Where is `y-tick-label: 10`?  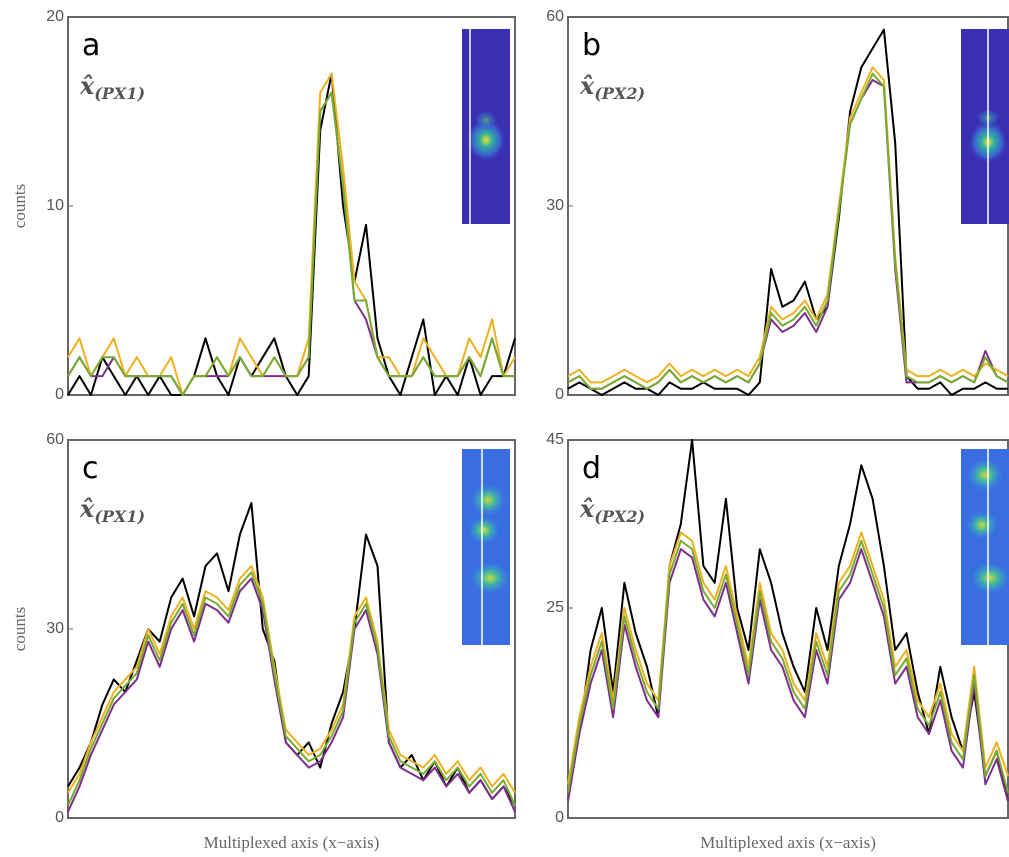 y-tick-label: 10 is located at coordinates (55, 205).